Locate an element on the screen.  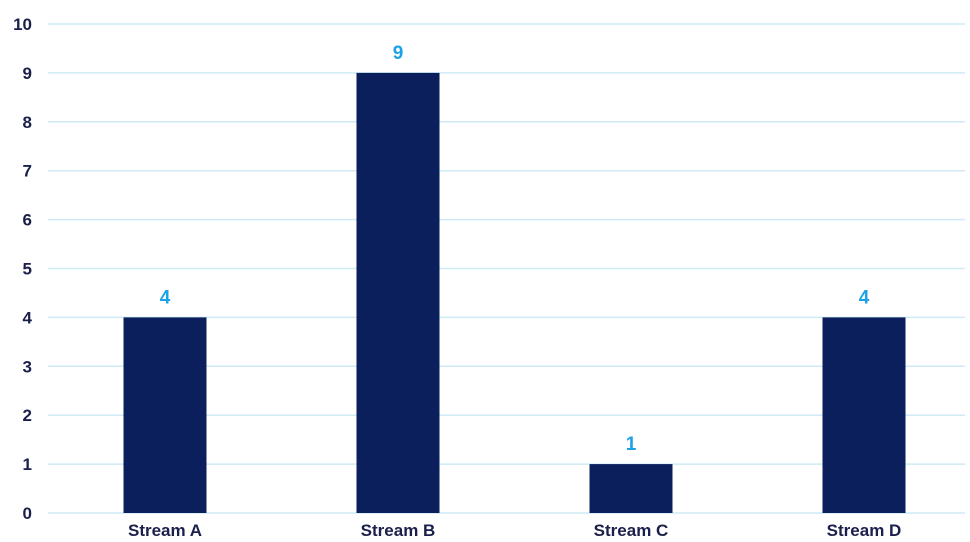
bar-stream-d is located at coordinates (864, 415).